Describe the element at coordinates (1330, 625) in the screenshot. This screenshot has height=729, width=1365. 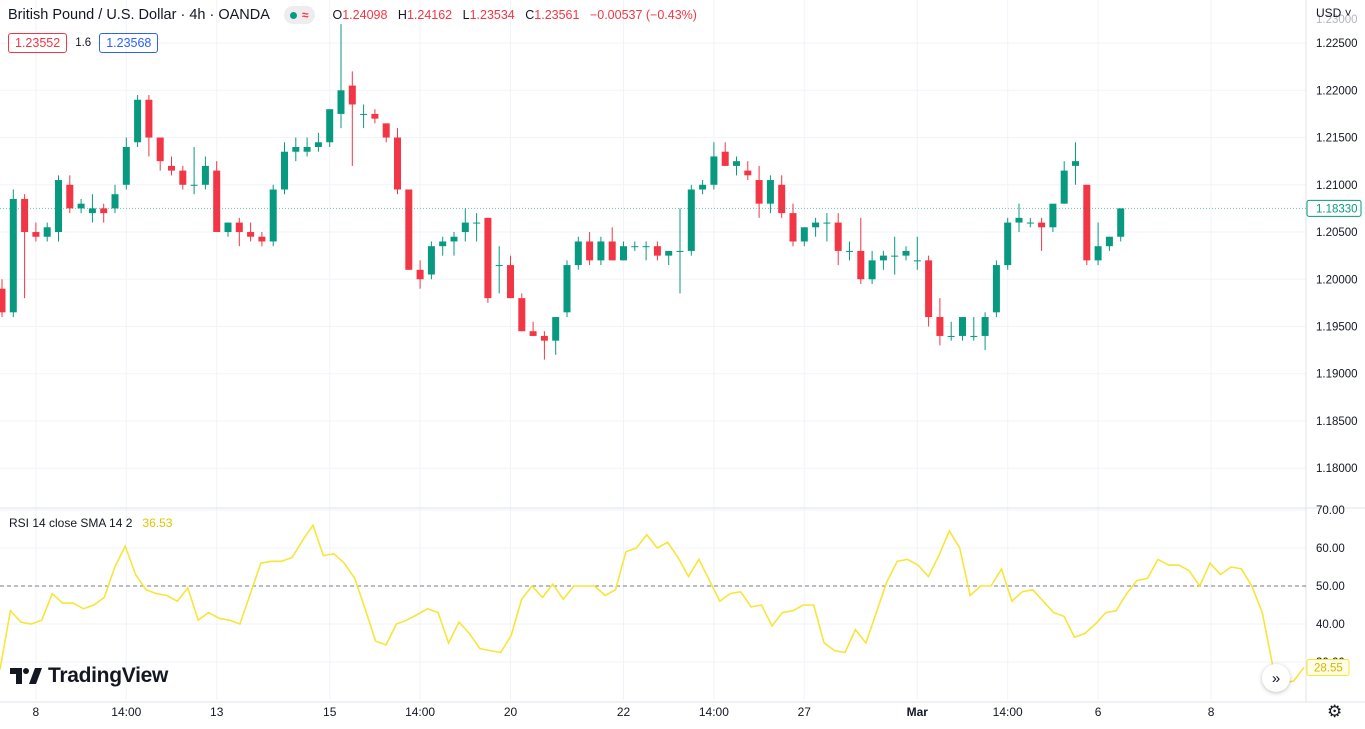
I see `rsi-tick-label: 40.00` at that location.